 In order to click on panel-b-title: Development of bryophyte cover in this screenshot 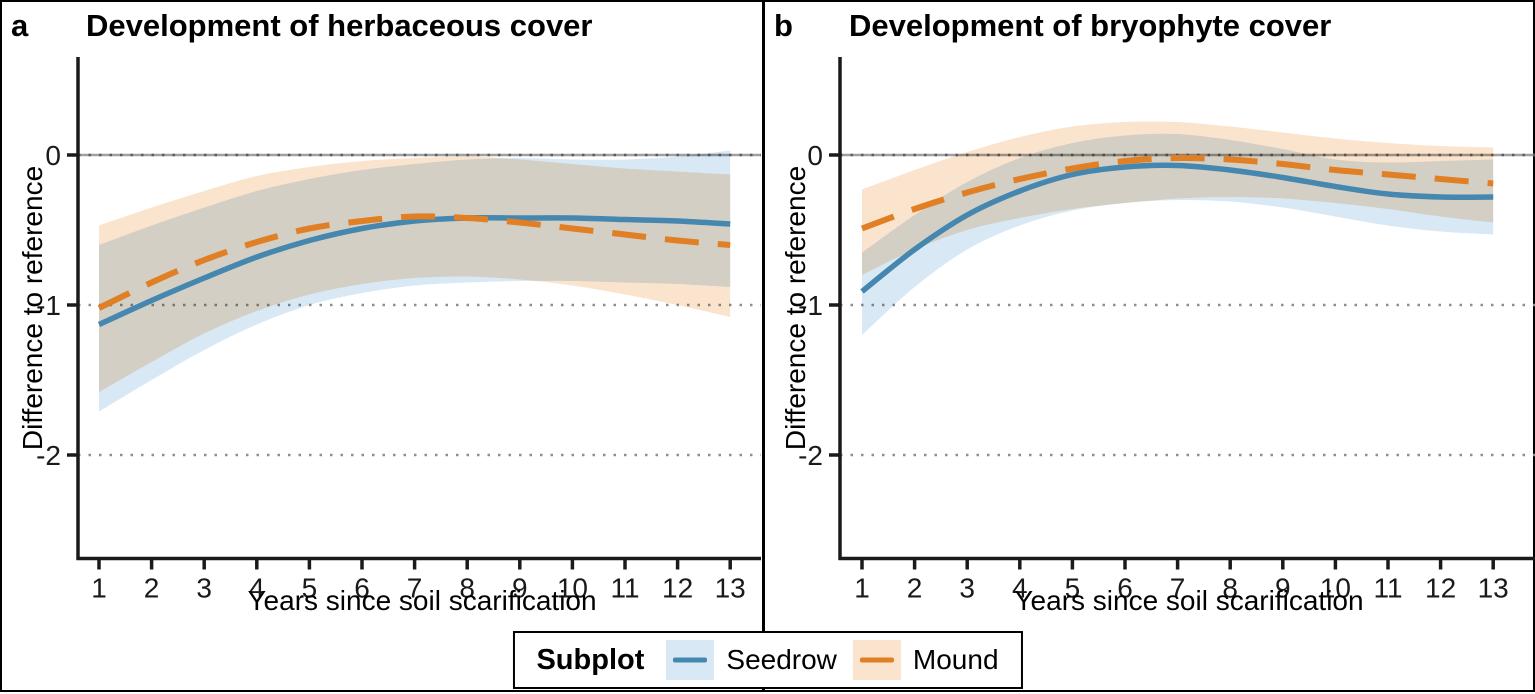, I will do `click(1090, 25)`.